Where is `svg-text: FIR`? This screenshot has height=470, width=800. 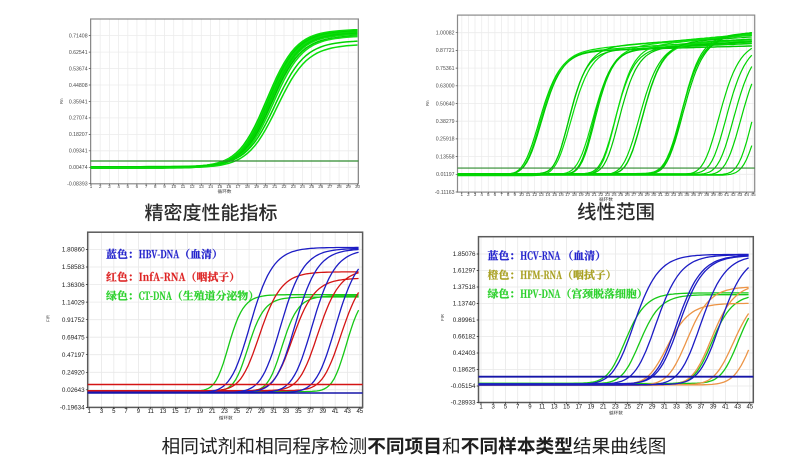 svg-text: FIR is located at coordinates (442, 317).